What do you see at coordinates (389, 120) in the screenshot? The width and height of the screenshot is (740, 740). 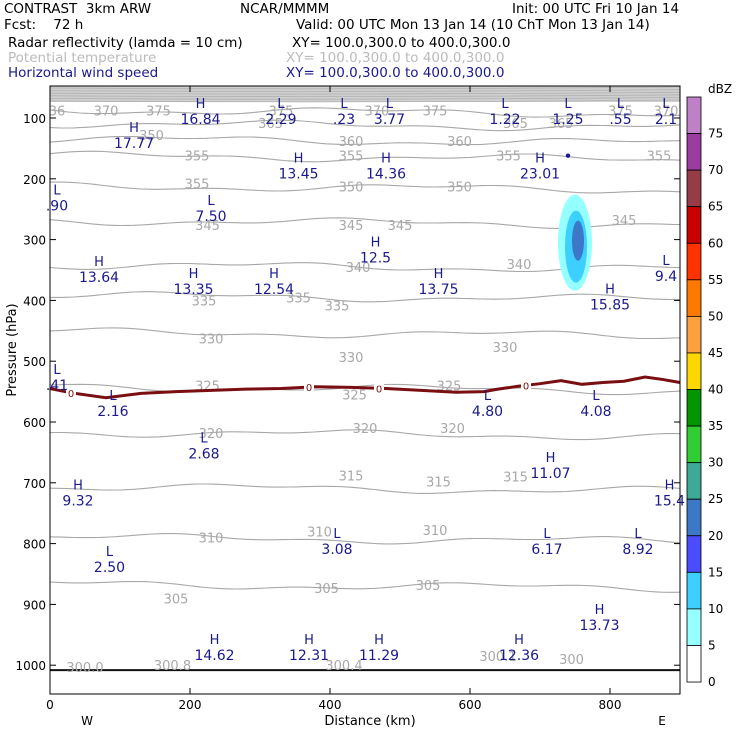 I see `wind-extremum-value: 3.77` at bounding box center [389, 120].